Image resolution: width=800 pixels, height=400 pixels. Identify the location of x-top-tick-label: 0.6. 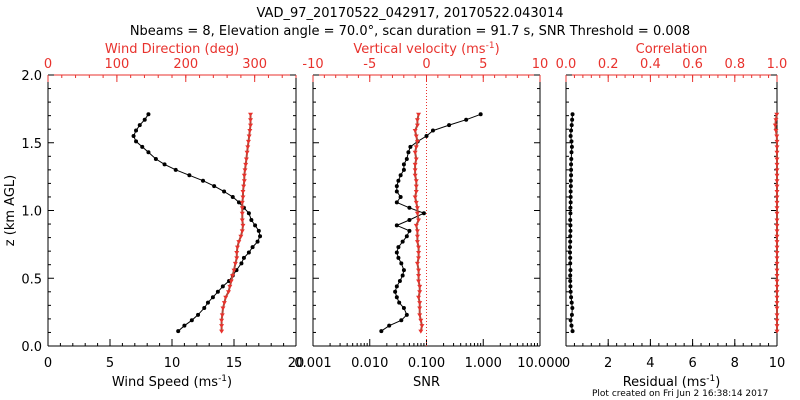
(692, 64).